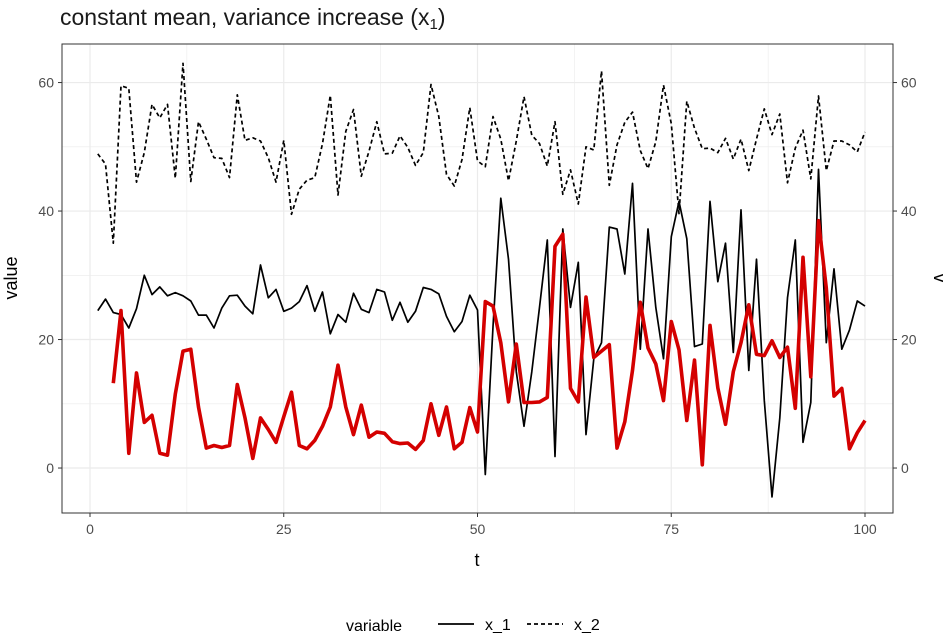 The width and height of the screenshot is (943, 635). I want to click on y-tick-label-right: 20, so click(909, 340).